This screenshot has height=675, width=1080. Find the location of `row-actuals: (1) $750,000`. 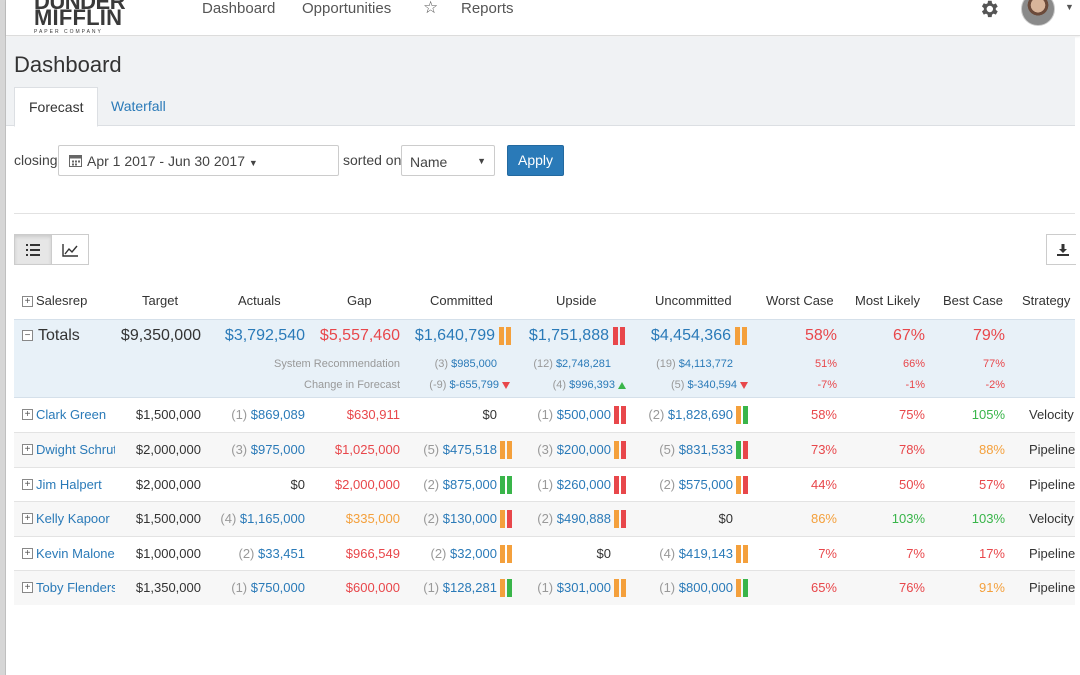

row-actuals: (1) $750,000 is located at coordinates (268, 587).